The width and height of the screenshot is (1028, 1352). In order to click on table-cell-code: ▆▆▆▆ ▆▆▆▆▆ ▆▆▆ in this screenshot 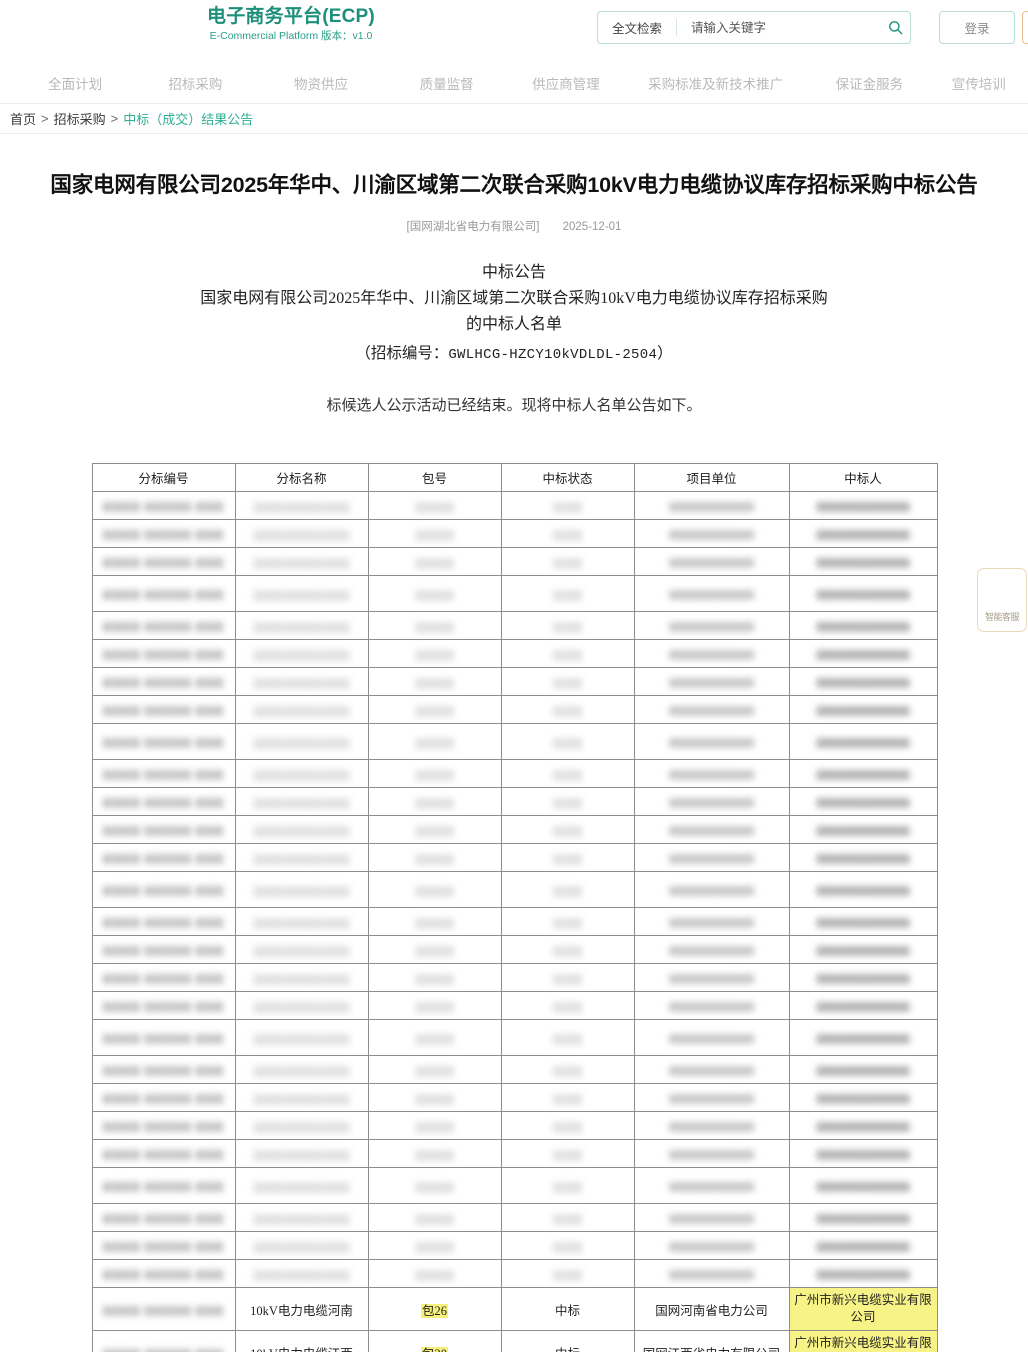, I will do `click(163, 1341)`.